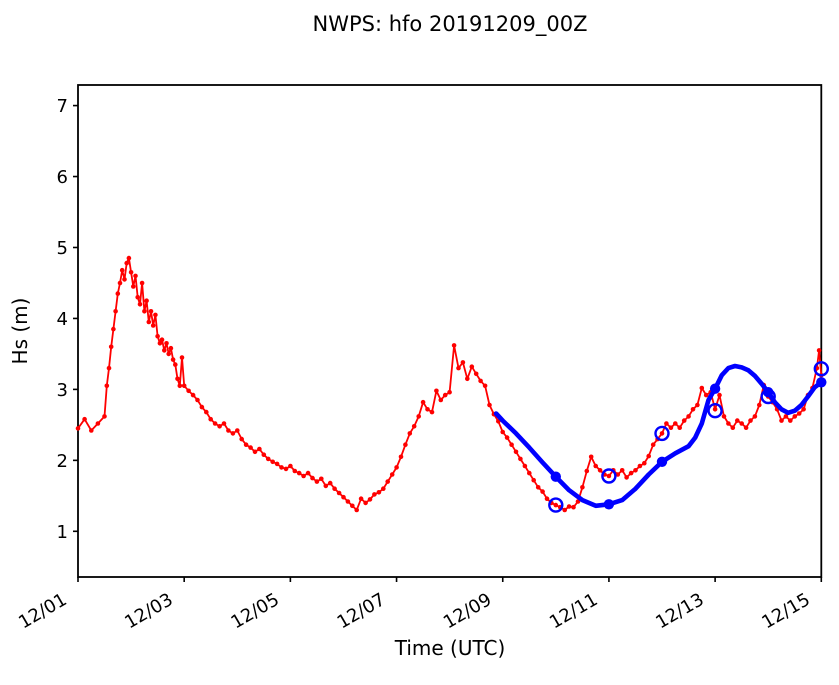  What do you see at coordinates (679, 611) in the screenshot?
I see `x-tick-label: 12/13` at bounding box center [679, 611].